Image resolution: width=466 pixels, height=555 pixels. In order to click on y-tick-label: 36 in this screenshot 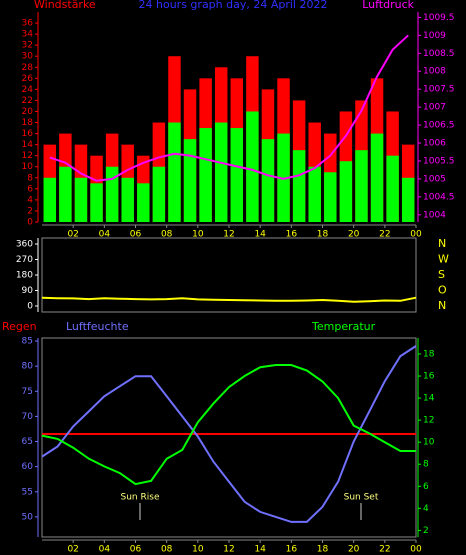, I will do `click(28, 24)`.